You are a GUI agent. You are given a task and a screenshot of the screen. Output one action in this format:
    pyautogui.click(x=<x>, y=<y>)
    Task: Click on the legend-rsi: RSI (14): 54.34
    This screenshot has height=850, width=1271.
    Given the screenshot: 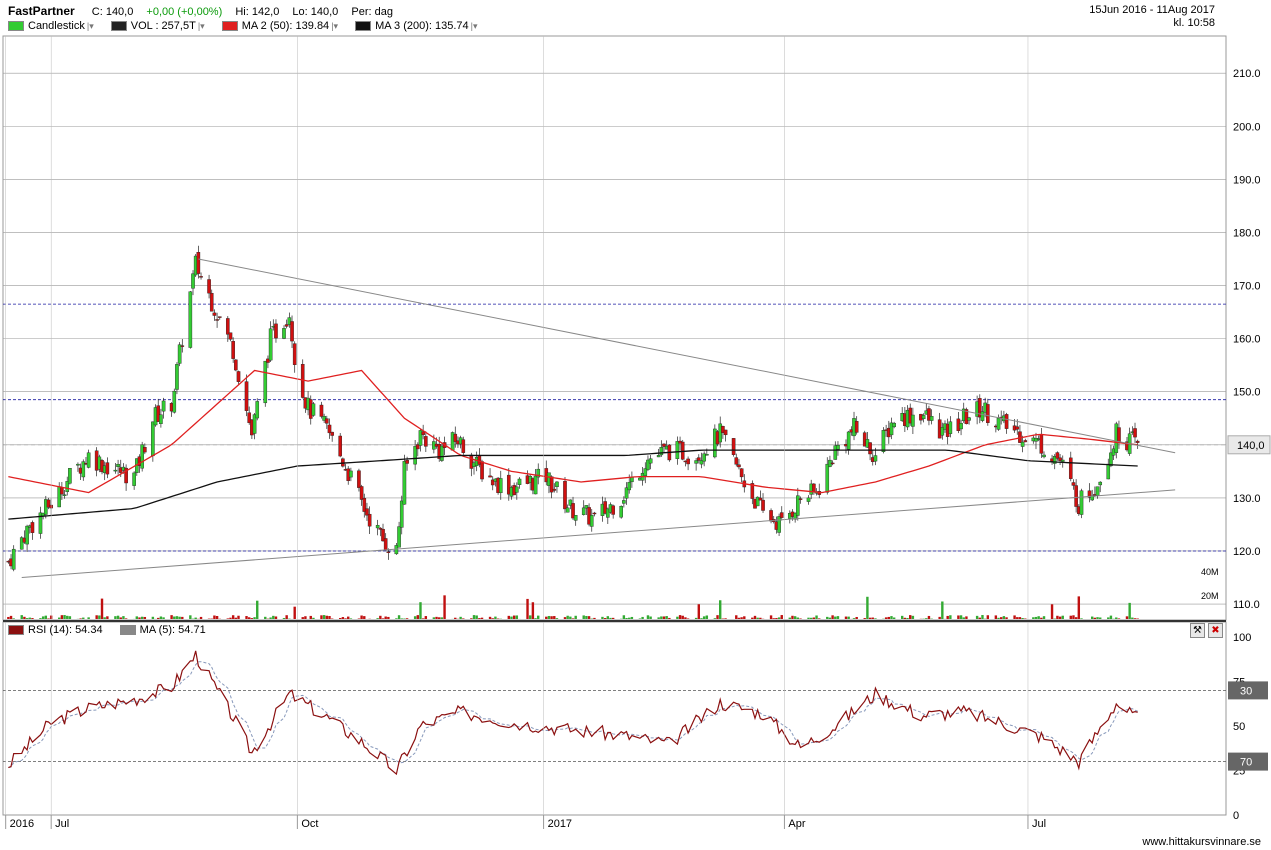 What is the action you would take?
    pyautogui.click(x=55, y=630)
    